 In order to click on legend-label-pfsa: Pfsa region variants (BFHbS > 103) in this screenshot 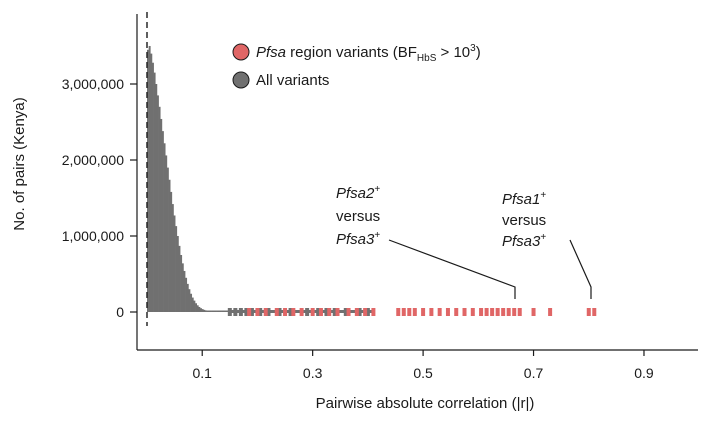, I will do `click(368, 53)`.